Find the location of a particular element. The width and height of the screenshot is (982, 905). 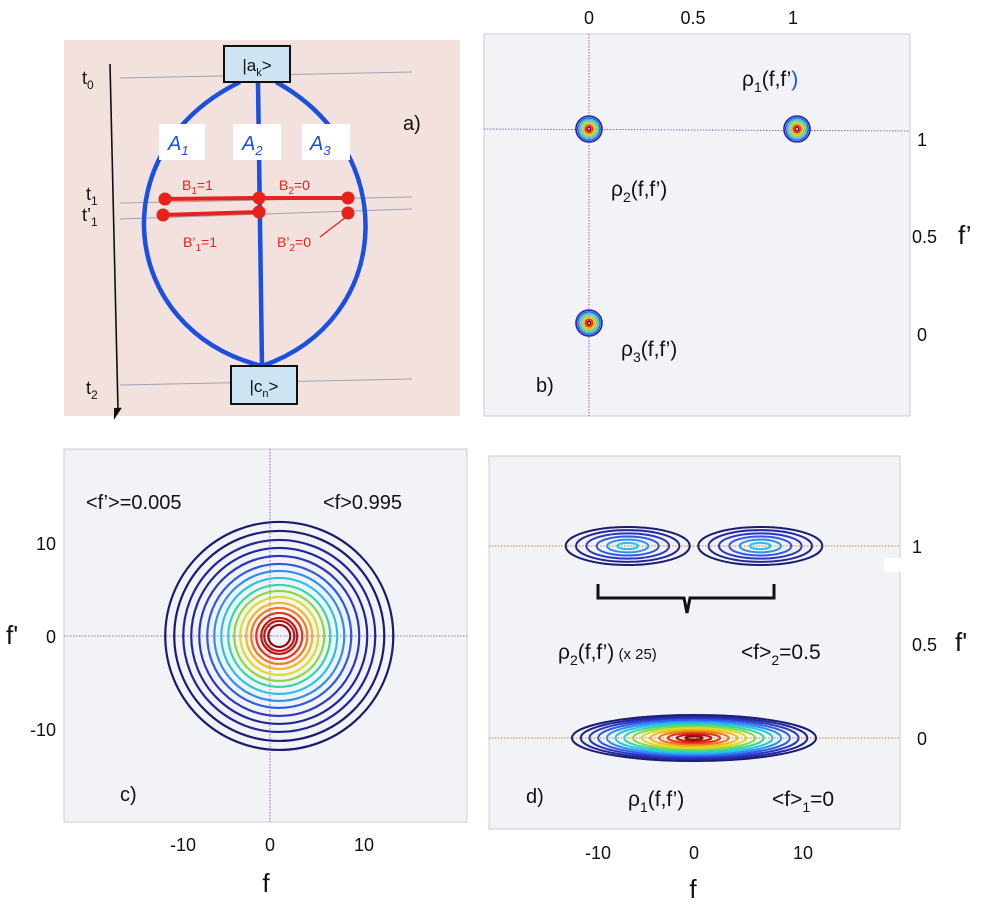

branch-b1-prime-line is located at coordinates (211, 213).